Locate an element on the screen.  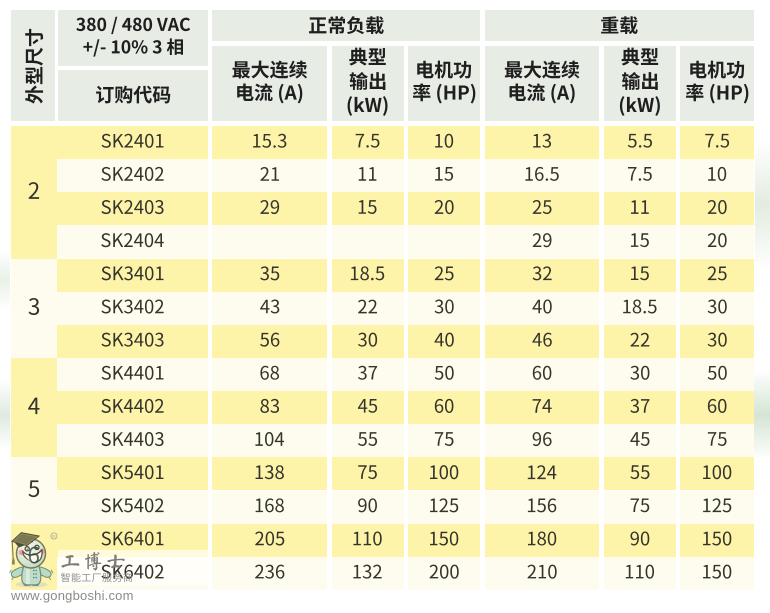
svg-text: R is located at coordinates (54, 537).